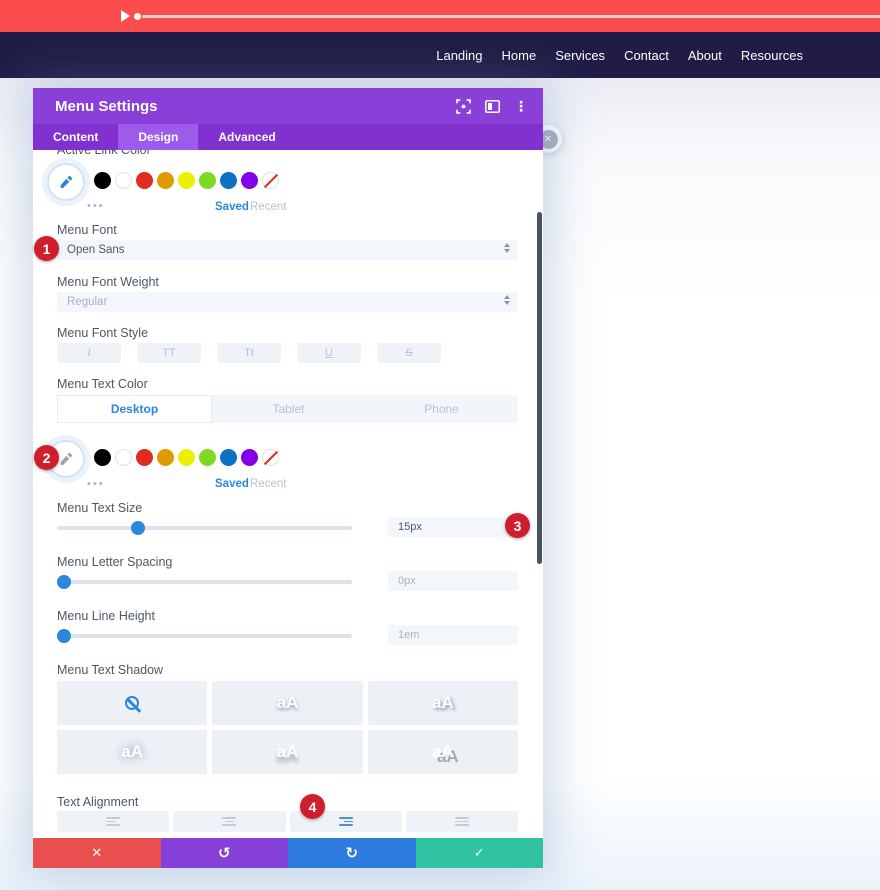 This screenshot has width=880, height=890. What do you see at coordinates (229, 821) in the screenshot?
I see `align-center-button` at bounding box center [229, 821].